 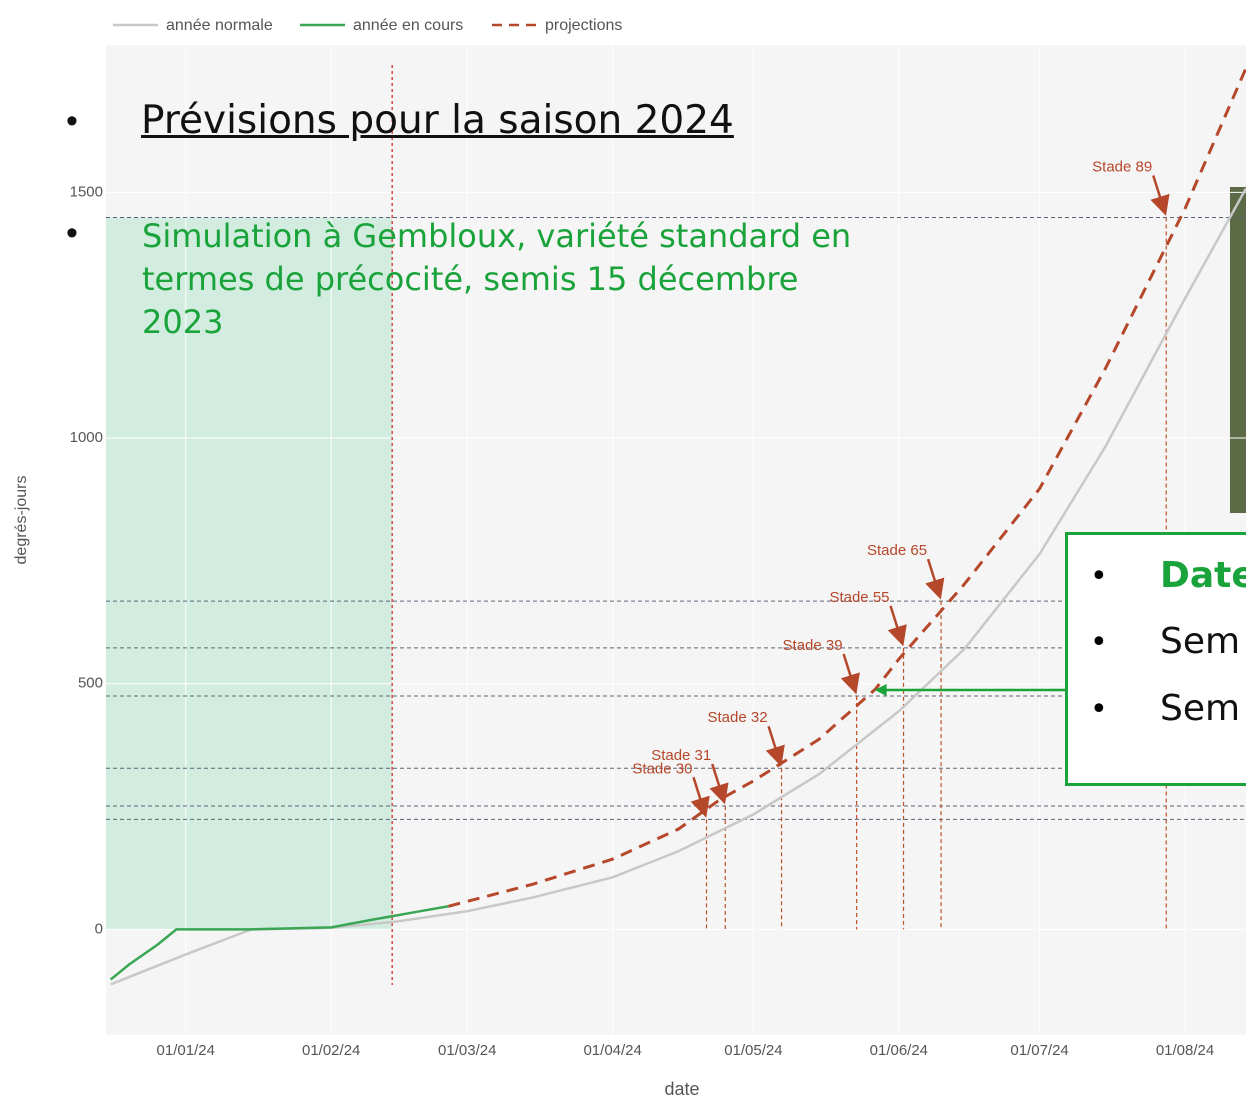 What do you see at coordinates (859, 597) in the screenshot?
I see `stade-label: Stade 55` at bounding box center [859, 597].